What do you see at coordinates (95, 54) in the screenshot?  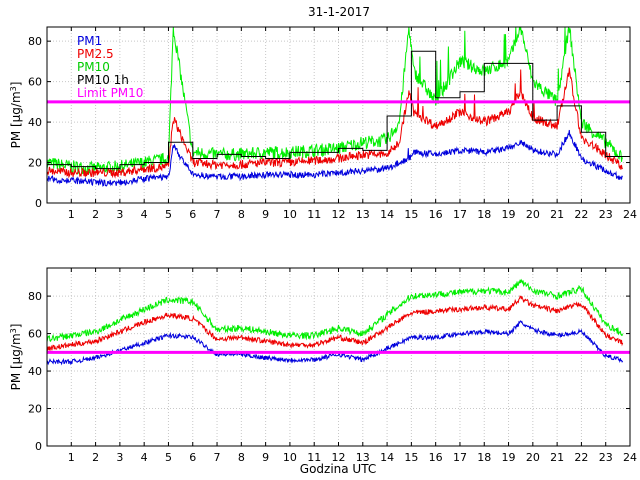 I see `legend-pm25: PM2.5` at bounding box center [95, 54].